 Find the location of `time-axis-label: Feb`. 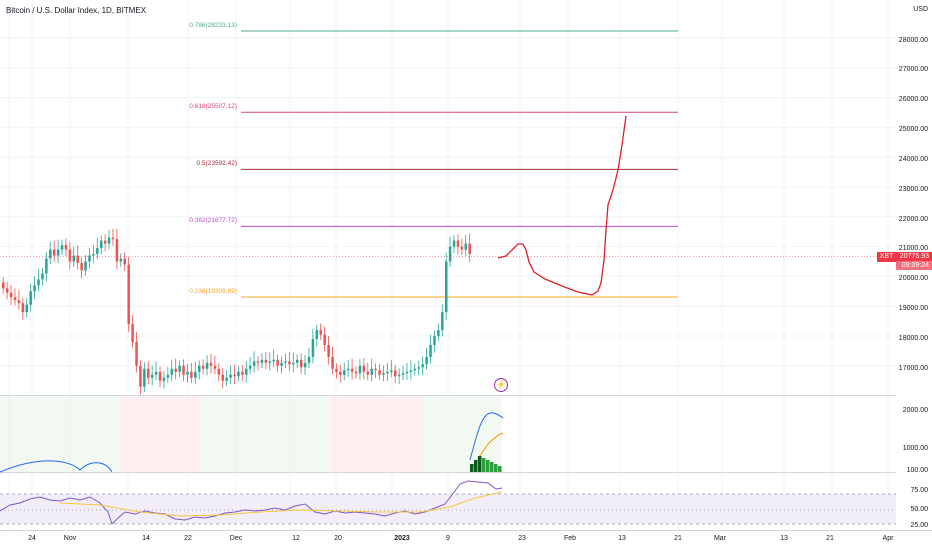

time-axis-label: Feb is located at coordinates (570, 538).